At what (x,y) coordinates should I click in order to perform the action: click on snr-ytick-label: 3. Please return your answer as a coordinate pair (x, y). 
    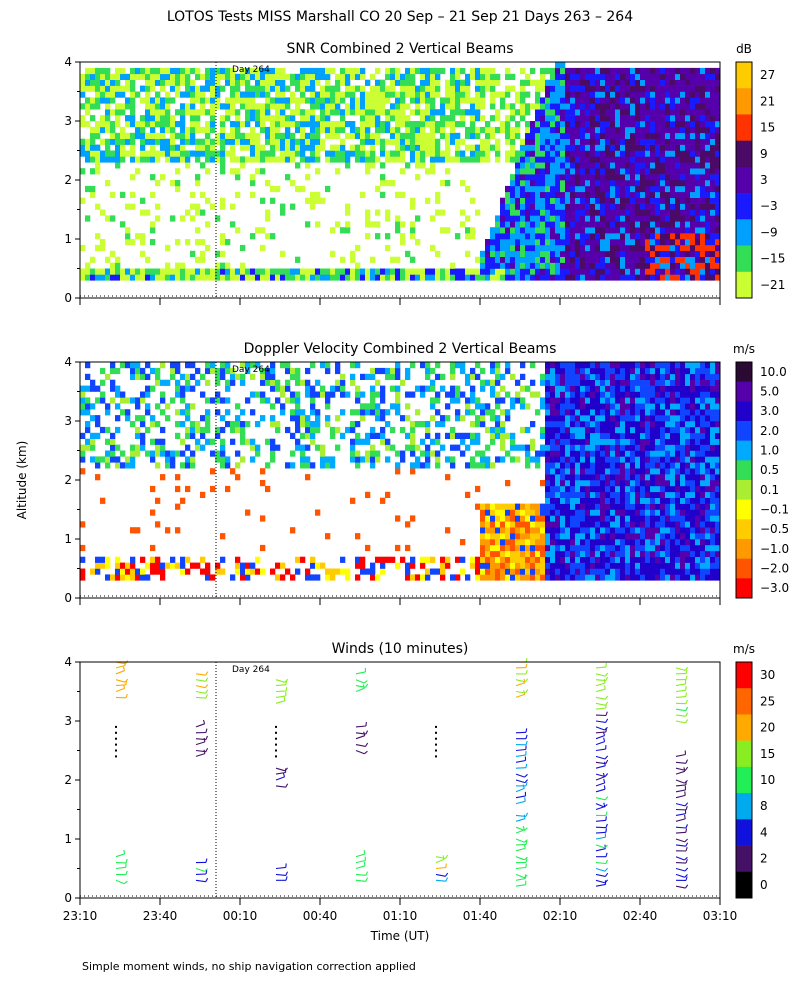
    Looking at the image, I should click on (68, 121).